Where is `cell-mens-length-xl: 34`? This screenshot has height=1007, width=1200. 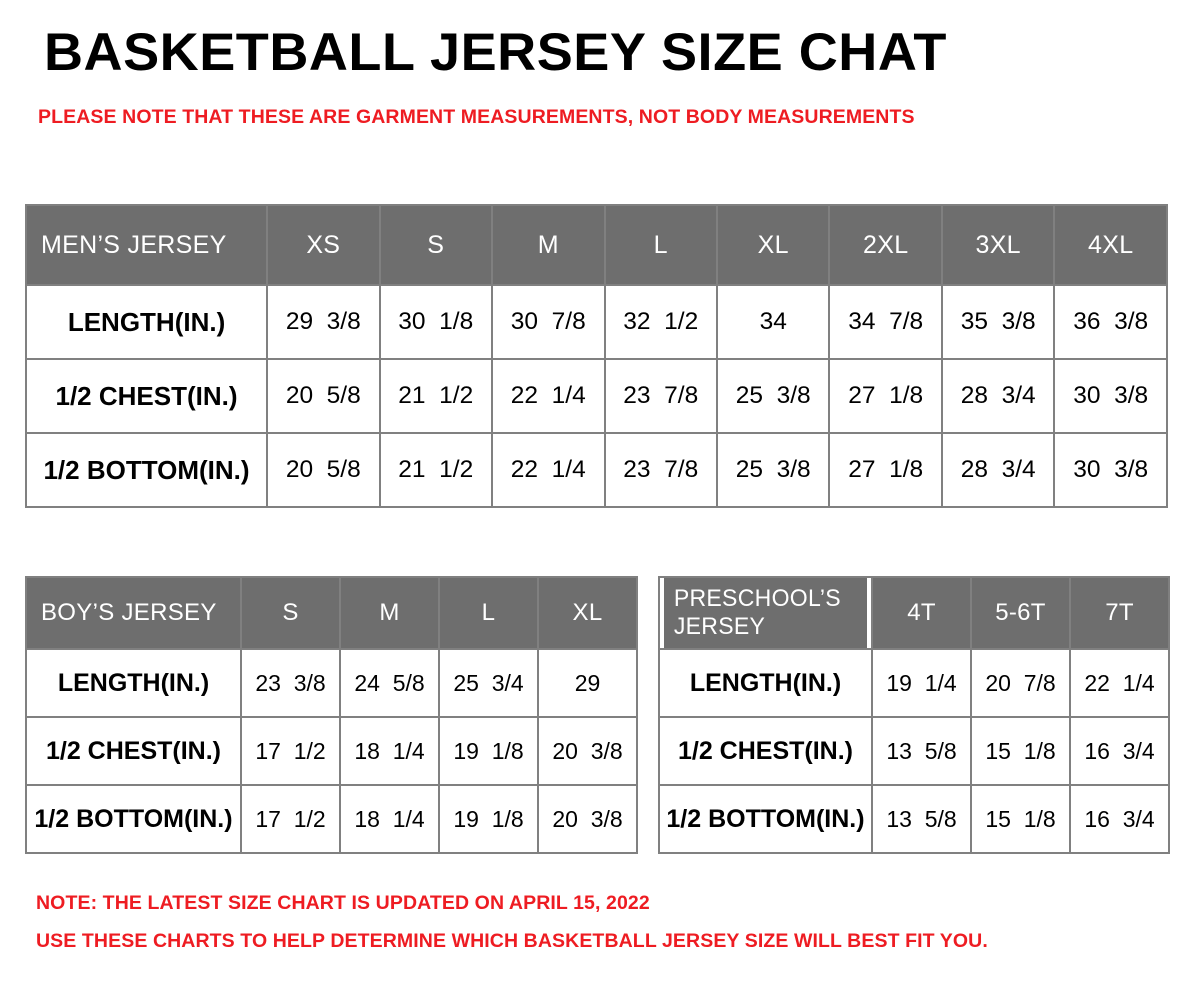
cell-mens-length-xl: 34 is located at coordinates (773, 322).